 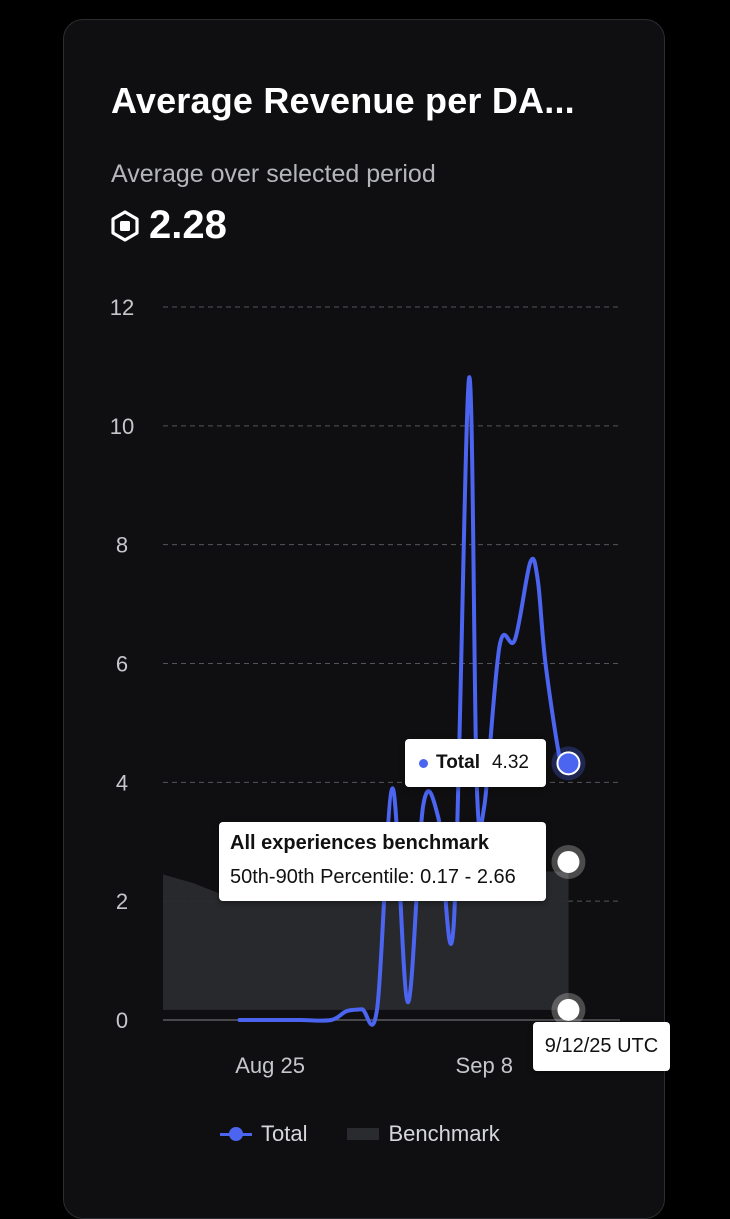 What do you see at coordinates (122, 545) in the screenshot?
I see `y-tick-label: 8` at bounding box center [122, 545].